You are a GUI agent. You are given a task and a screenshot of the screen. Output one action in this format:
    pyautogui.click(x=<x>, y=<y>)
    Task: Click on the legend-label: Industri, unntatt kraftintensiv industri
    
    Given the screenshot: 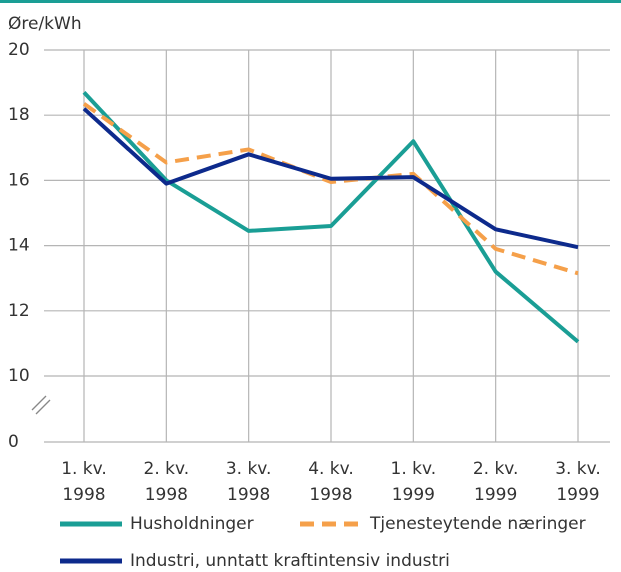 What is the action you would take?
    pyautogui.click(x=290, y=561)
    